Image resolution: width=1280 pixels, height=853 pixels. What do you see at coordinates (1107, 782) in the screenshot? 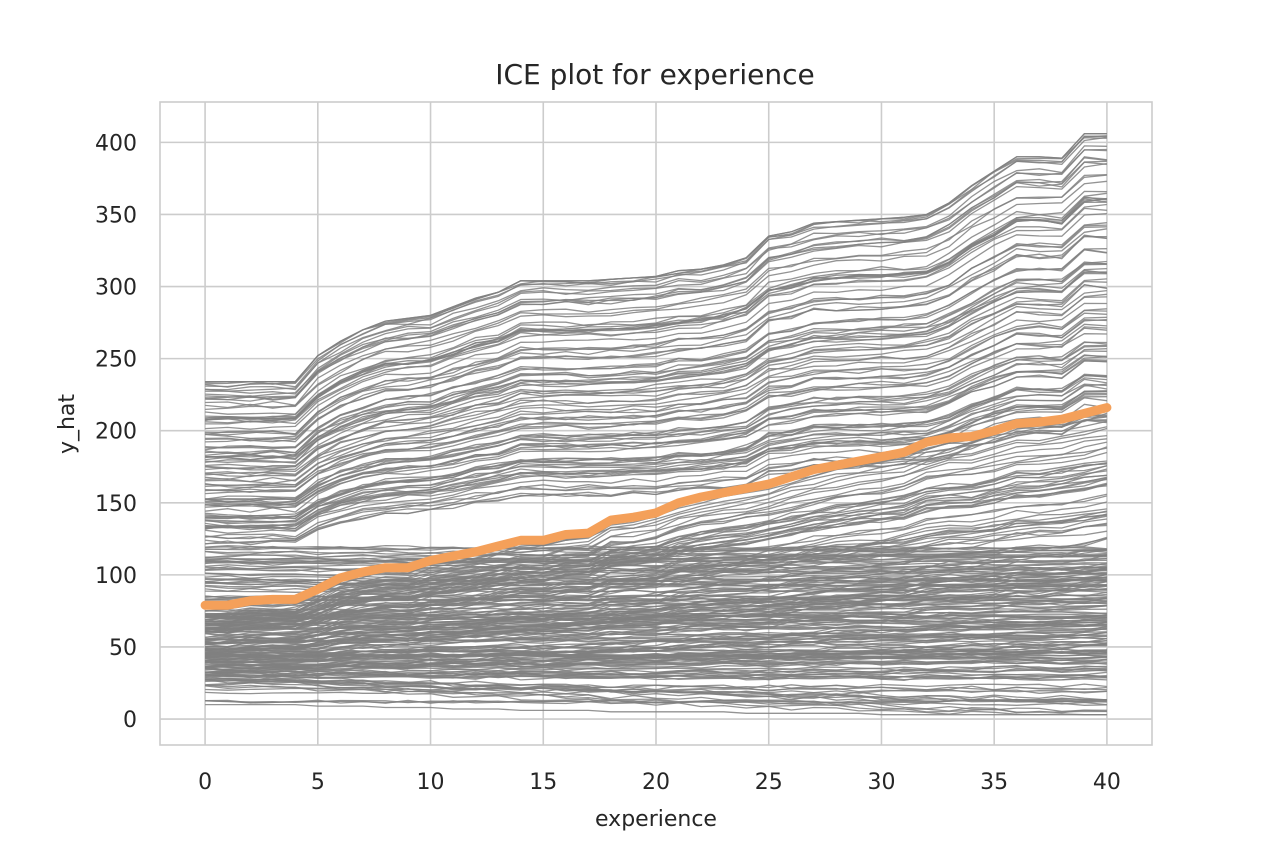
I see `x-tick-label: 40` at bounding box center [1107, 782].